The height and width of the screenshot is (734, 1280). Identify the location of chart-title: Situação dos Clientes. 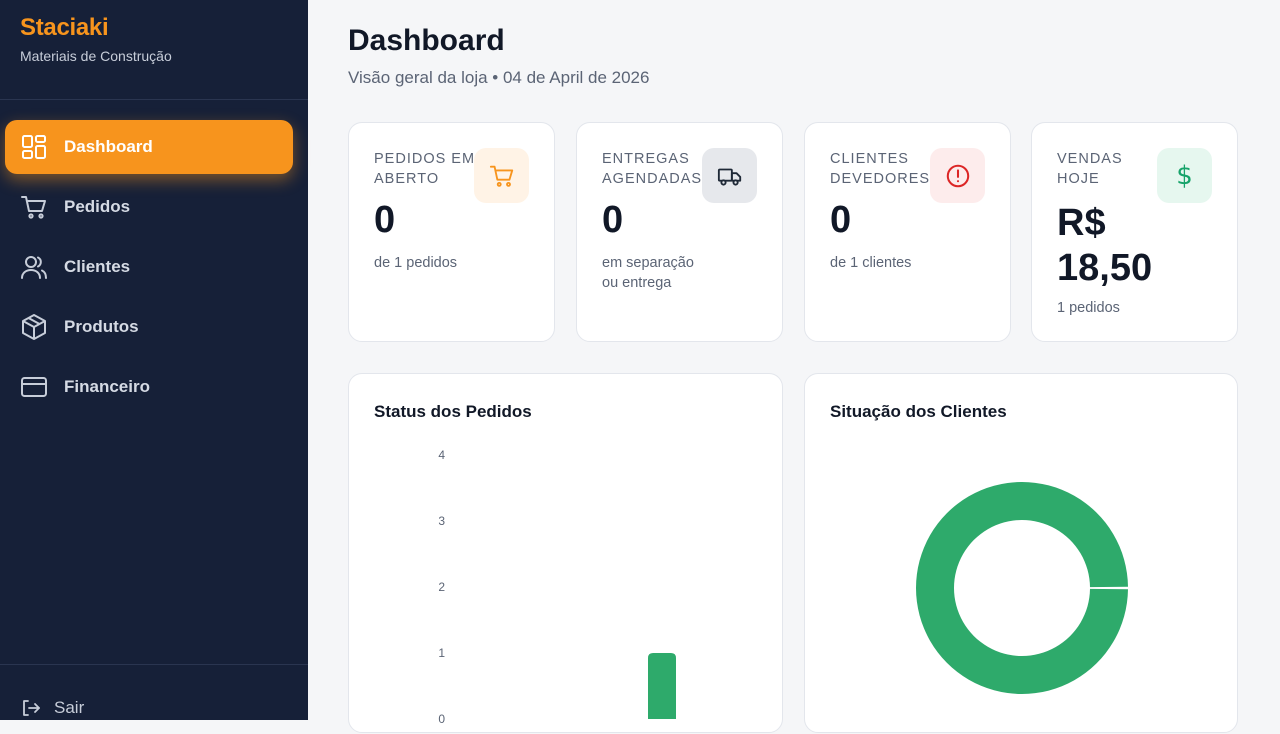
(918, 411).